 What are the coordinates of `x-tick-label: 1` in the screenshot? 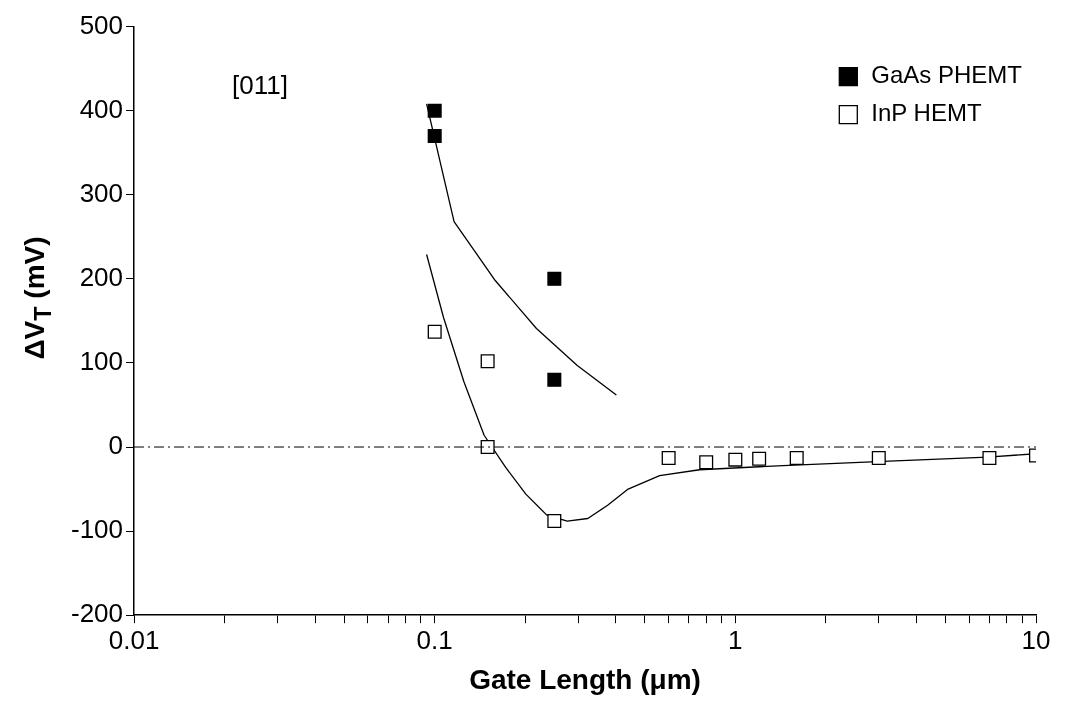 It's located at (735, 639).